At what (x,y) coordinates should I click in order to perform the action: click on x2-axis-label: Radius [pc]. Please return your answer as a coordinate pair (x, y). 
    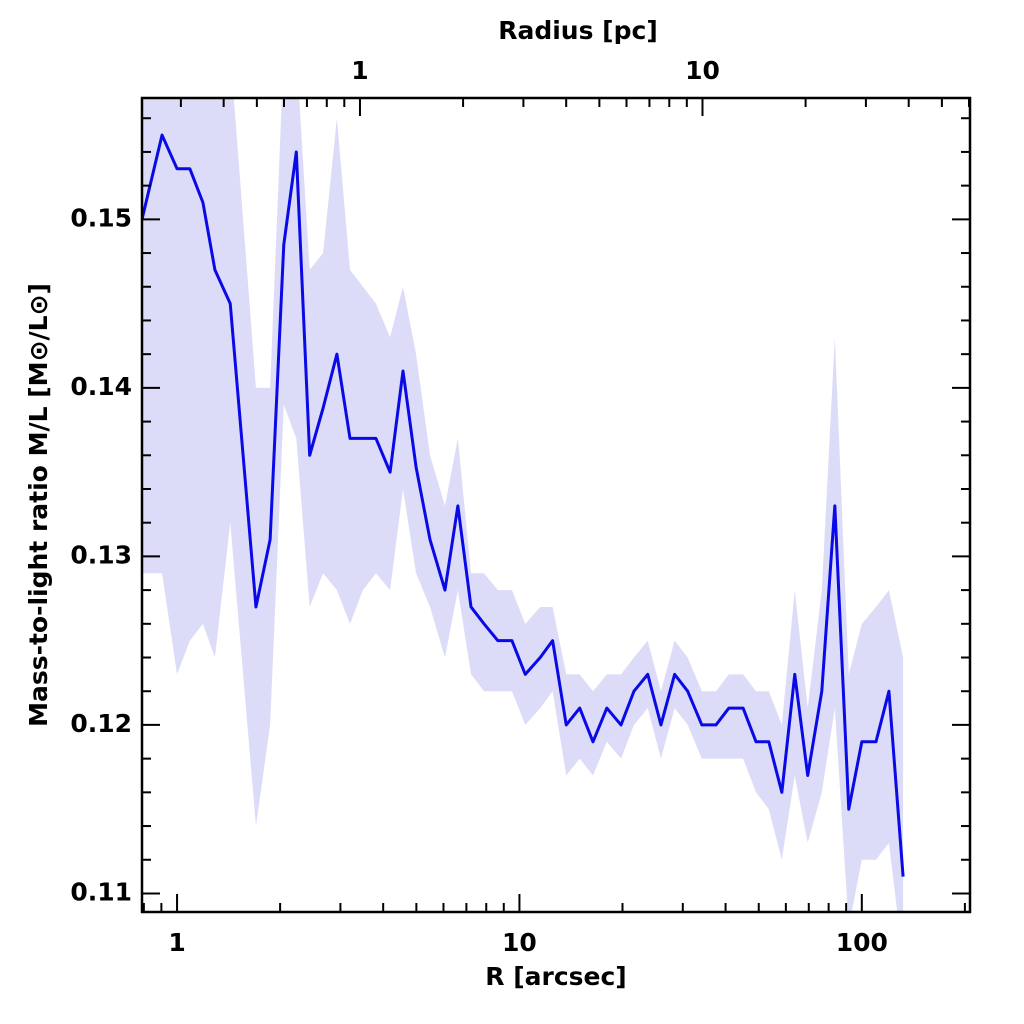
    Looking at the image, I should click on (578, 30).